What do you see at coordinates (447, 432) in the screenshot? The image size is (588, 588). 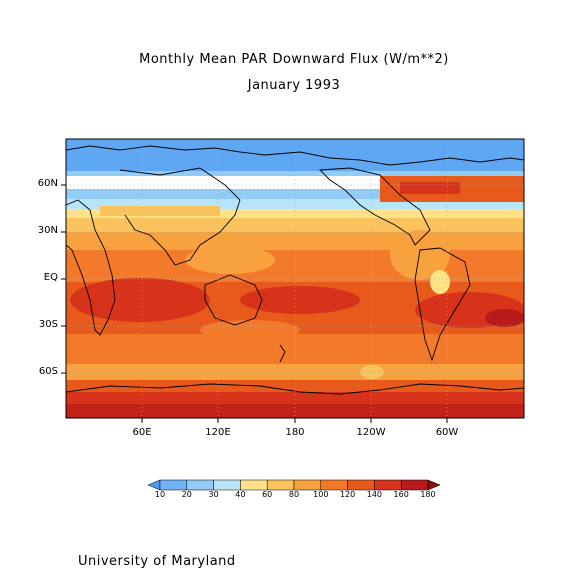 I see `lon-label-60w: 60W` at bounding box center [447, 432].